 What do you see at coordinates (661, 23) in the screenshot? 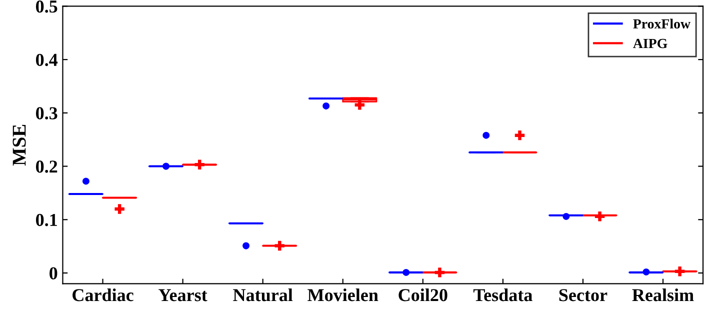
I see `legend-label: ProxFlow` at bounding box center [661, 23].